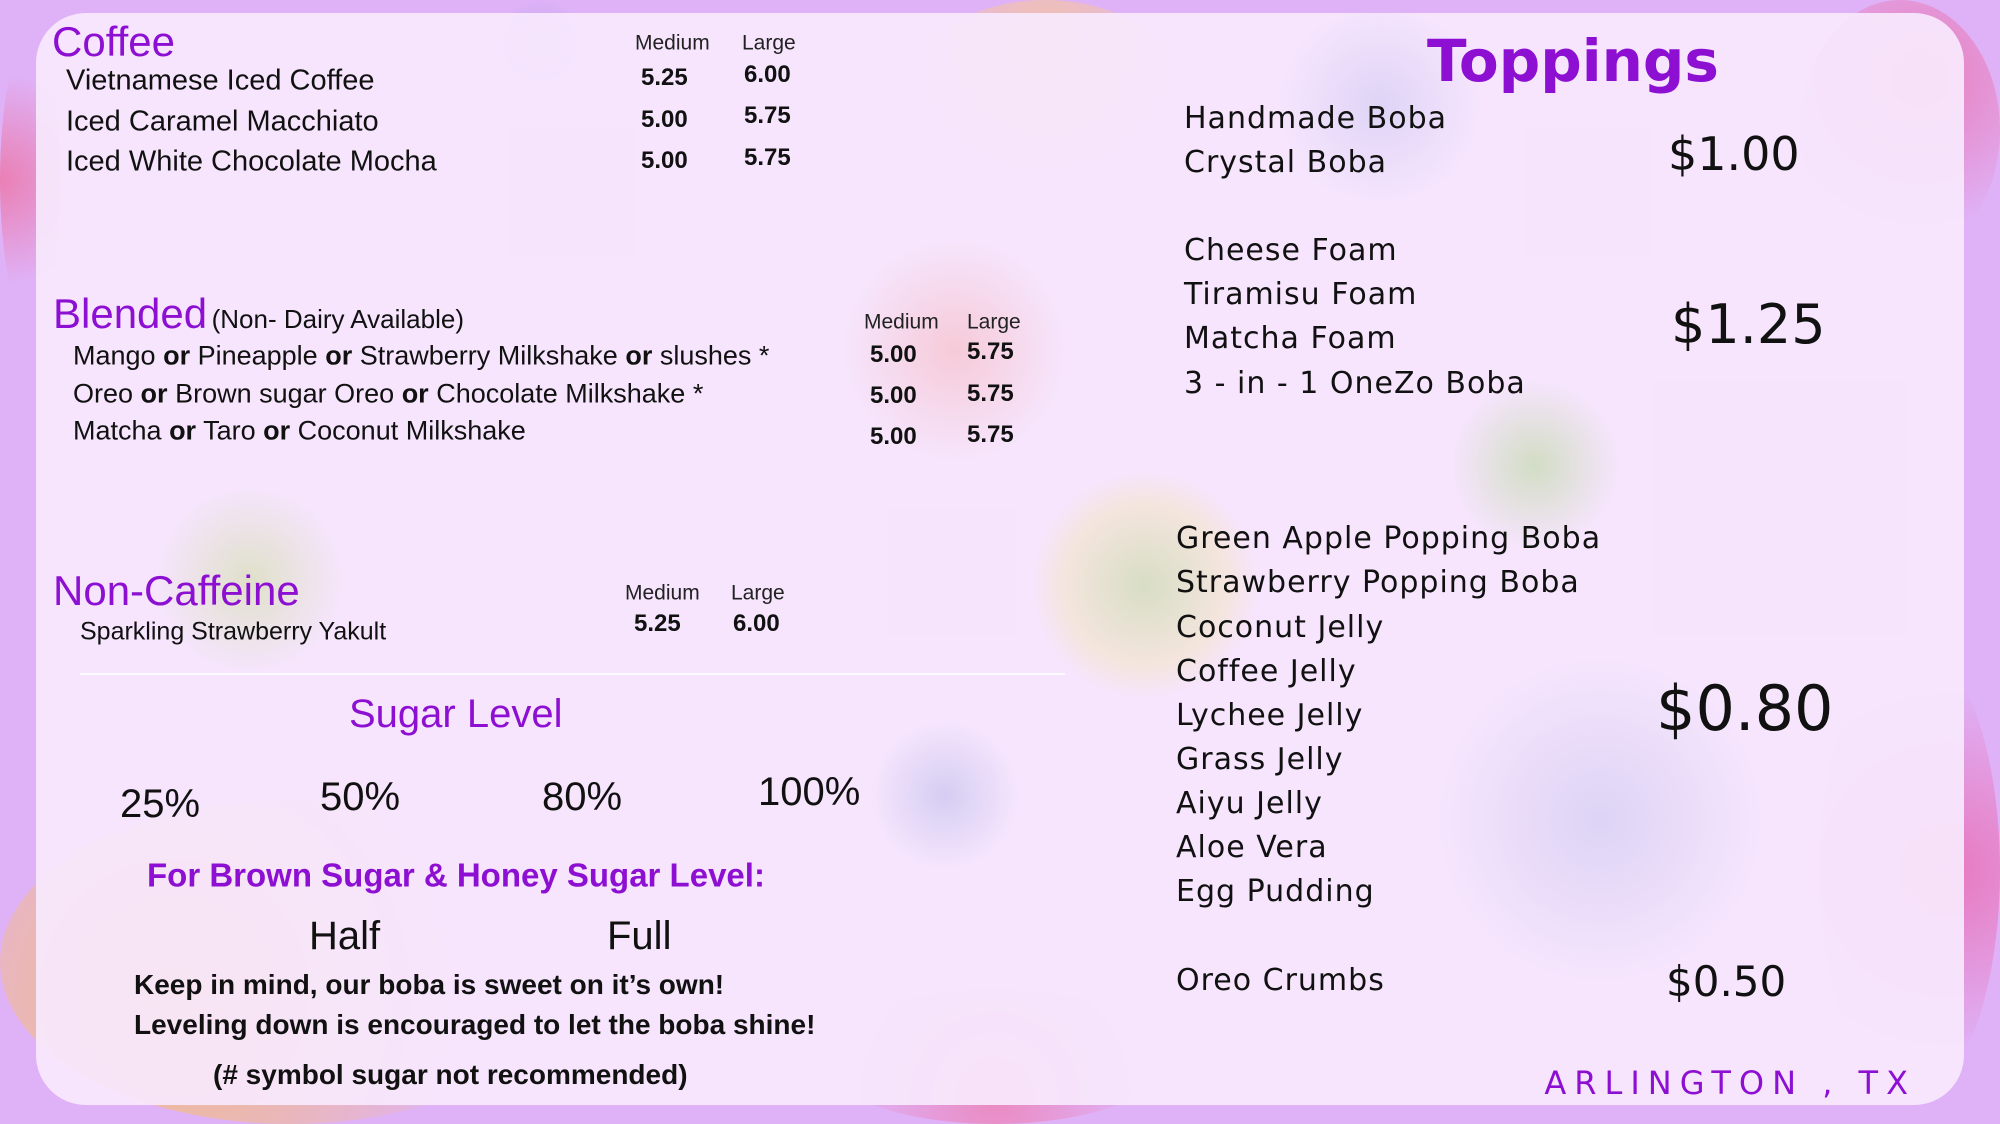 Image resolution: width=2000 pixels, height=1124 pixels. What do you see at coordinates (360, 797) in the screenshot?
I see `sugar-option: 50%` at bounding box center [360, 797].